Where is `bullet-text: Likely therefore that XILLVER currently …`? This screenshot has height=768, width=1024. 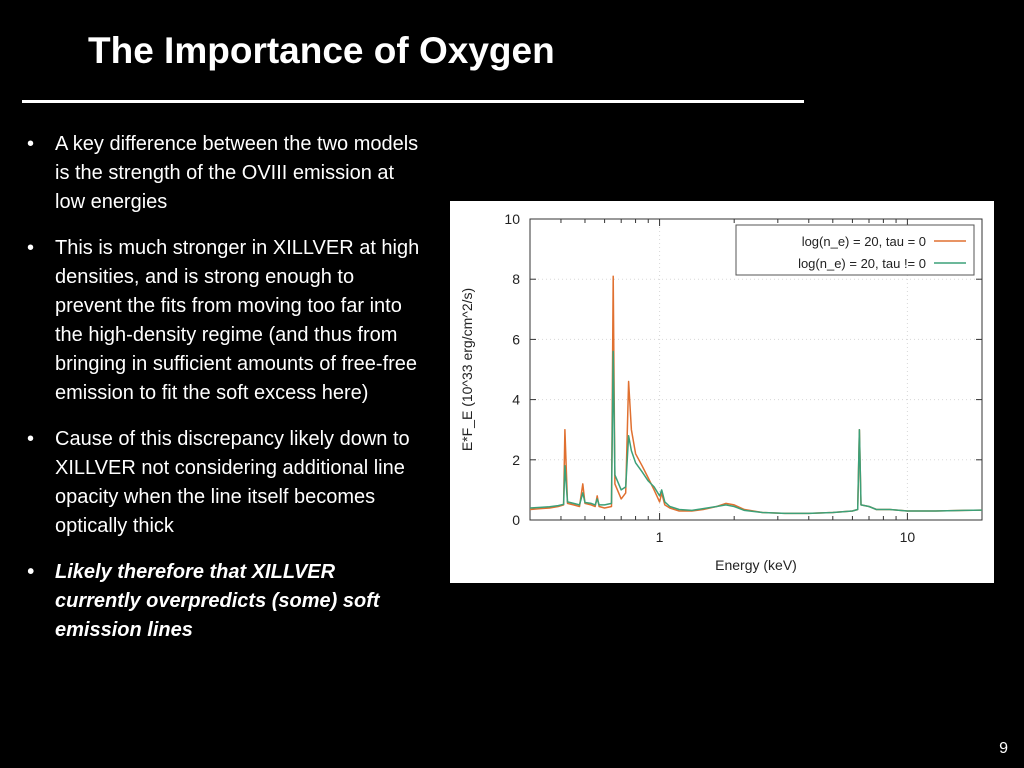 bullet-text: Likely therefore that XILLVER currently … is located at coordinates (217, 601).